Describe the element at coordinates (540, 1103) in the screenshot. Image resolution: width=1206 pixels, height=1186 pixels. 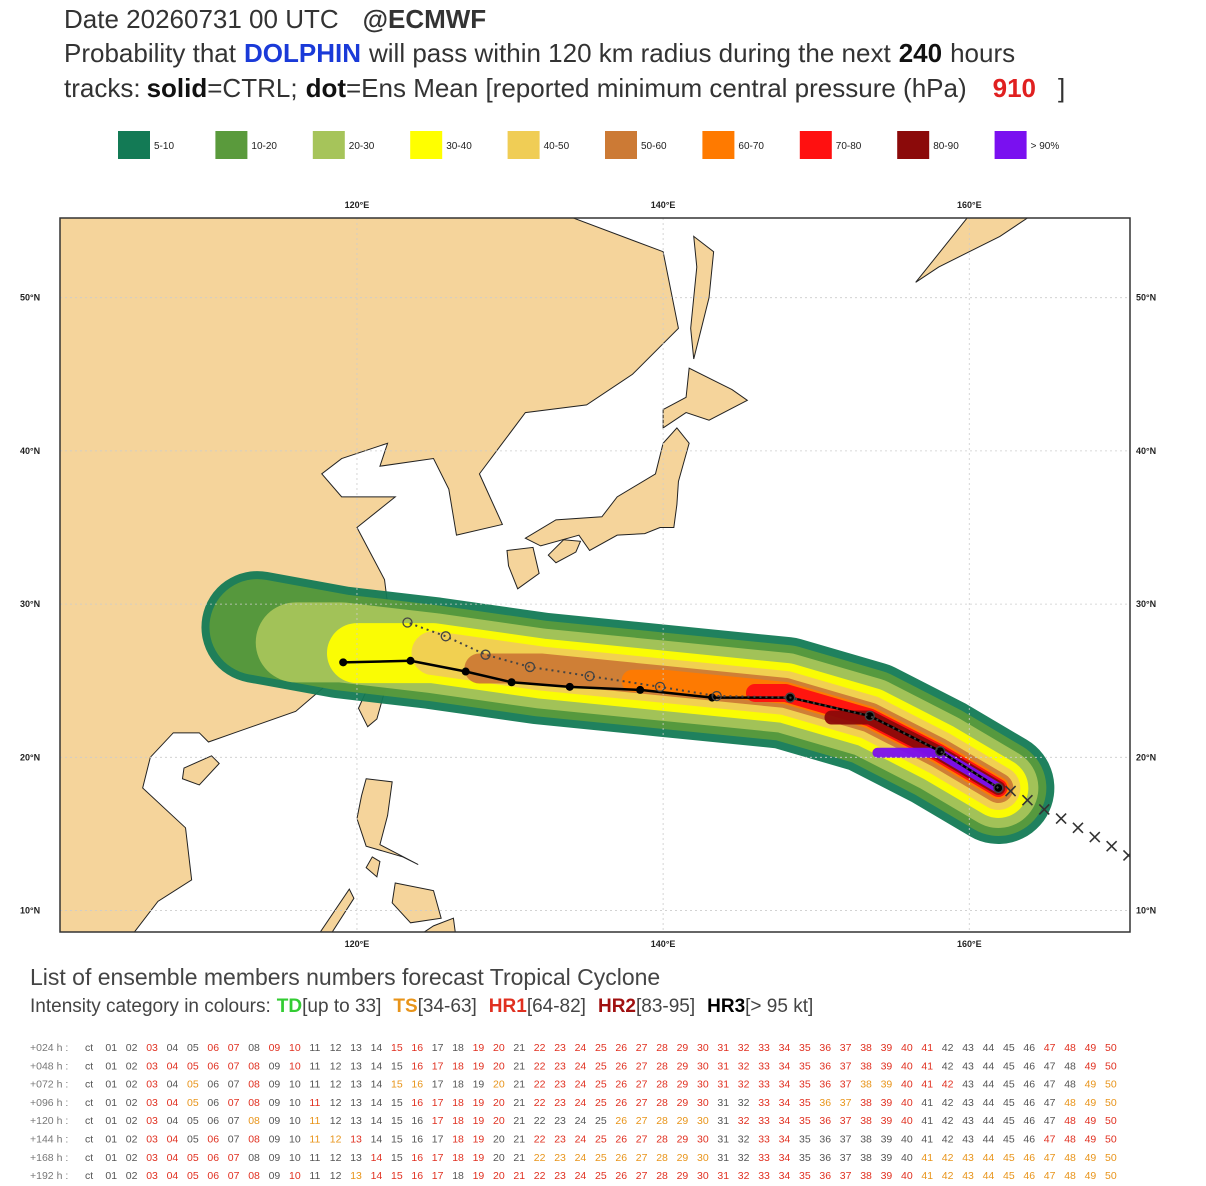
I see `member-number: 22` at that location.